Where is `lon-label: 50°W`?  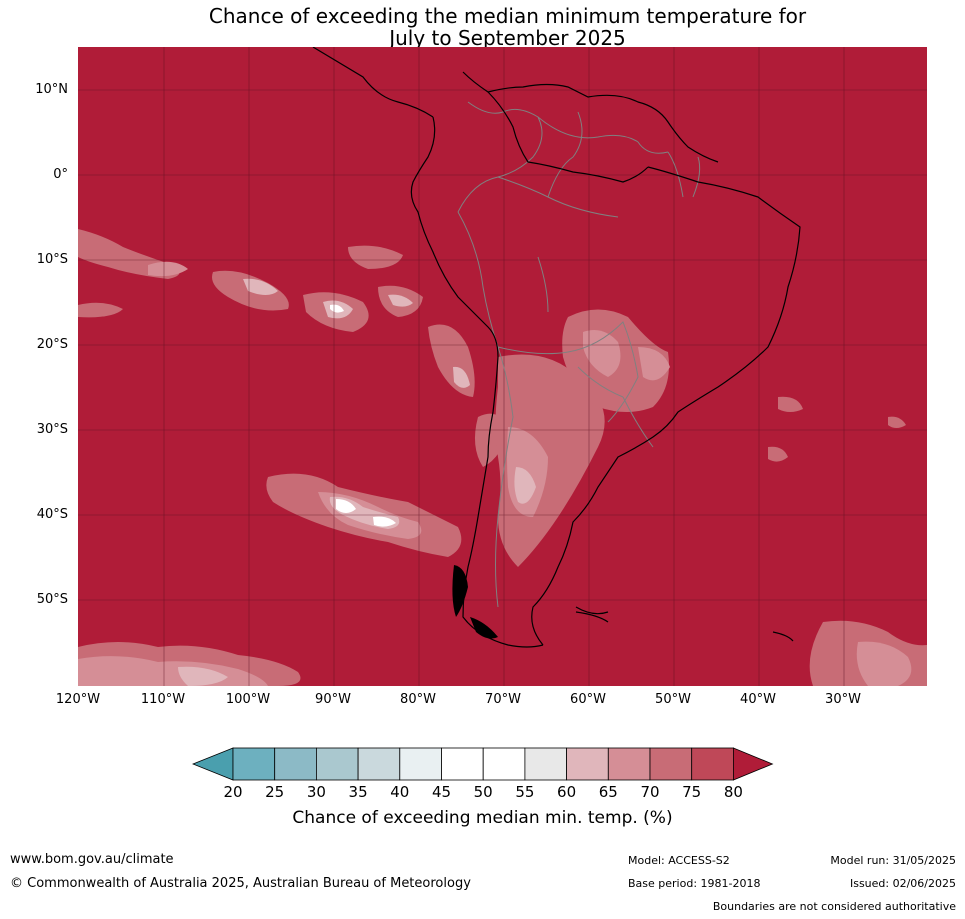 lon-label: 50°W is located at coordinates (673, 699).